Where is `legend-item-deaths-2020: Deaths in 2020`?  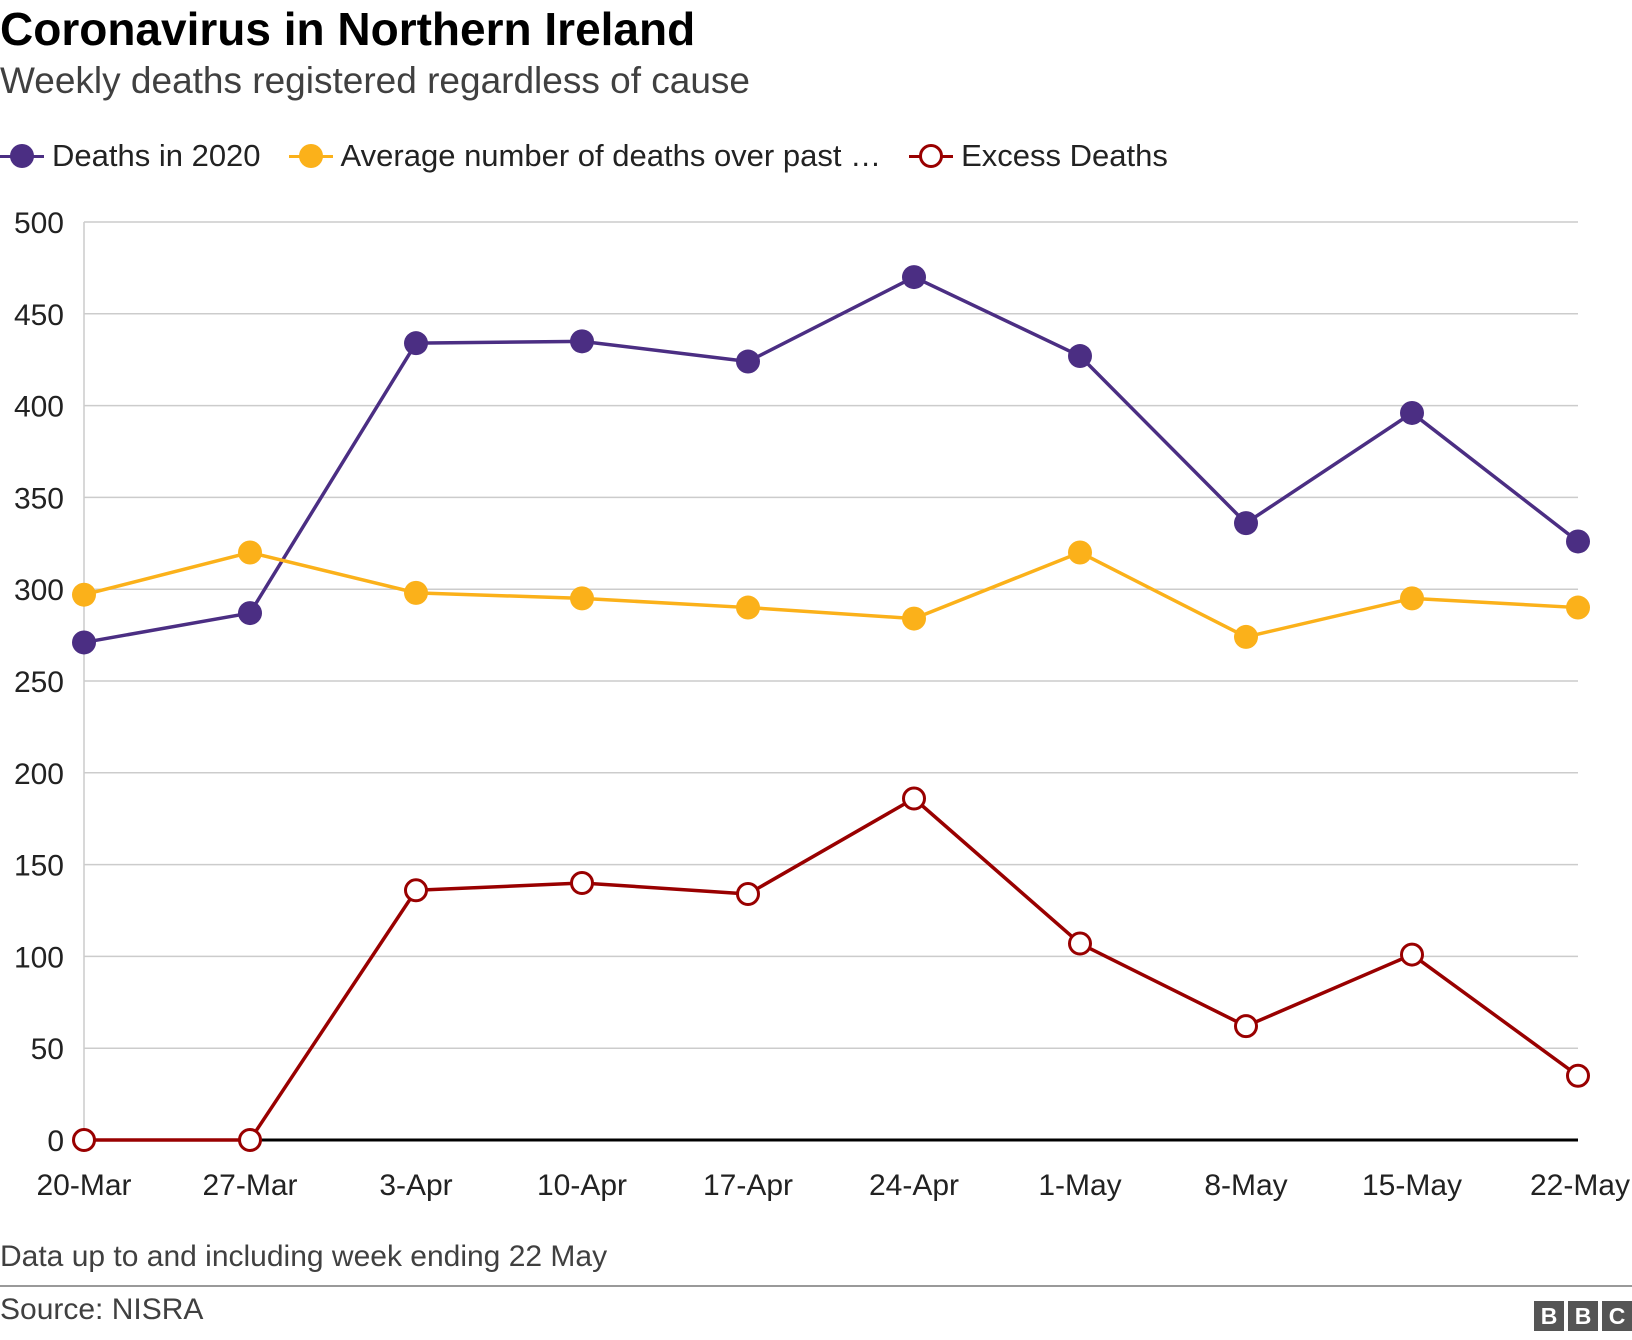
legend-item-deaths-2020: Deaths in 2020 is located at coordinates (130, 156).